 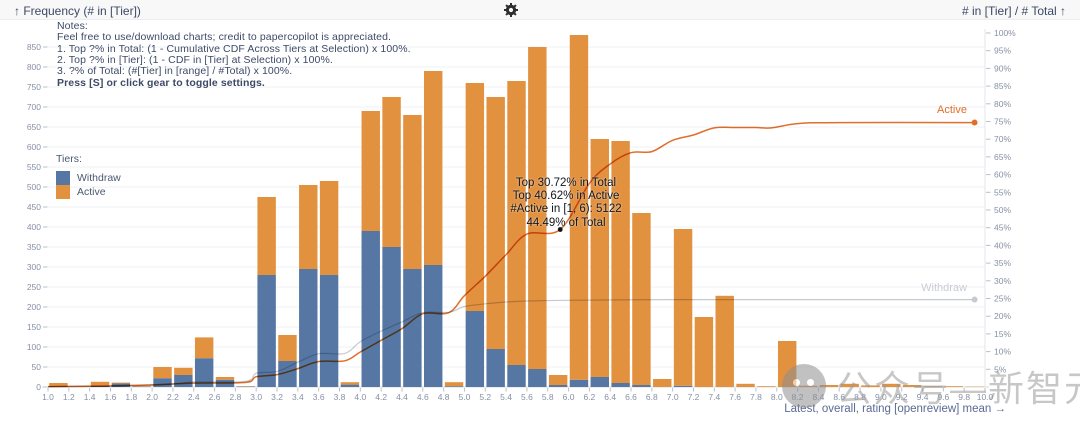 I want to click on bar-active-2.6, so click(x=225, y=378).